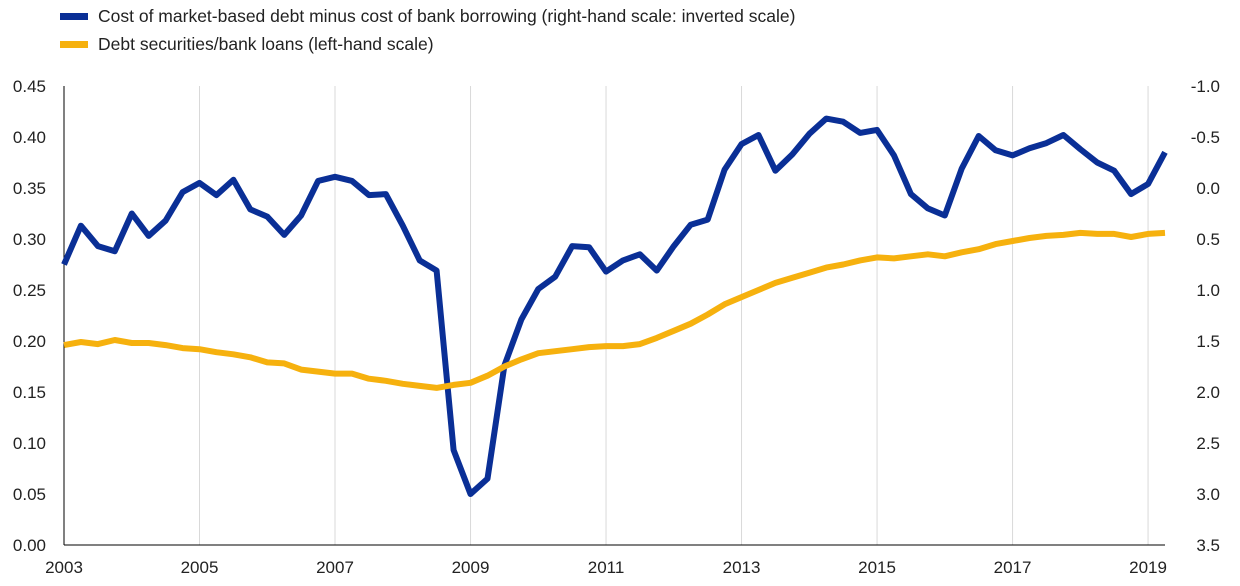  Describe the element at coordinates (29, 137) in the screenshot. I see `left-tick-0.40: 0.40` at that location.